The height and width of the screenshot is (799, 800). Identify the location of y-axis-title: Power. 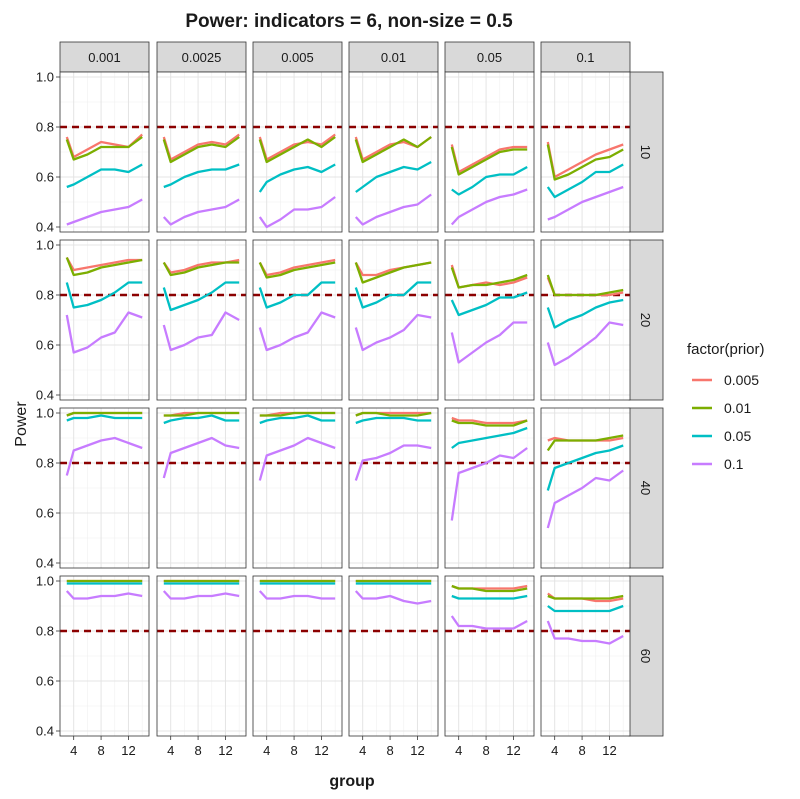
(21, 424).